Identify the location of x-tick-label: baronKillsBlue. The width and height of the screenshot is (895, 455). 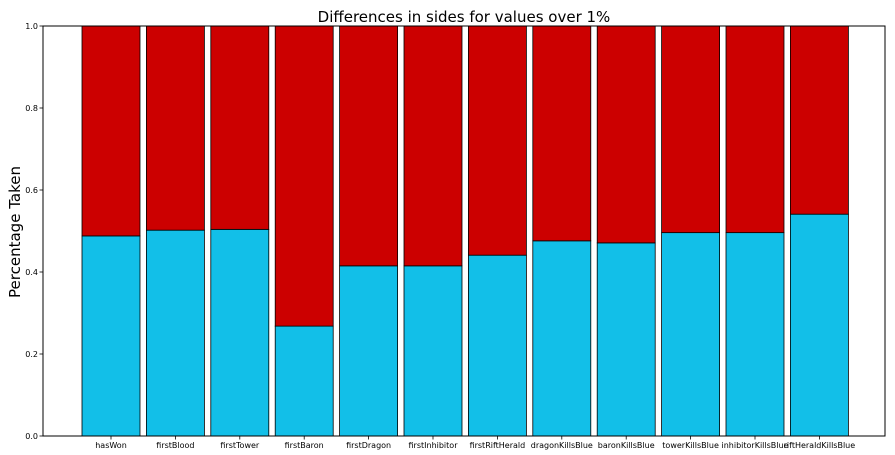
(626, 445).